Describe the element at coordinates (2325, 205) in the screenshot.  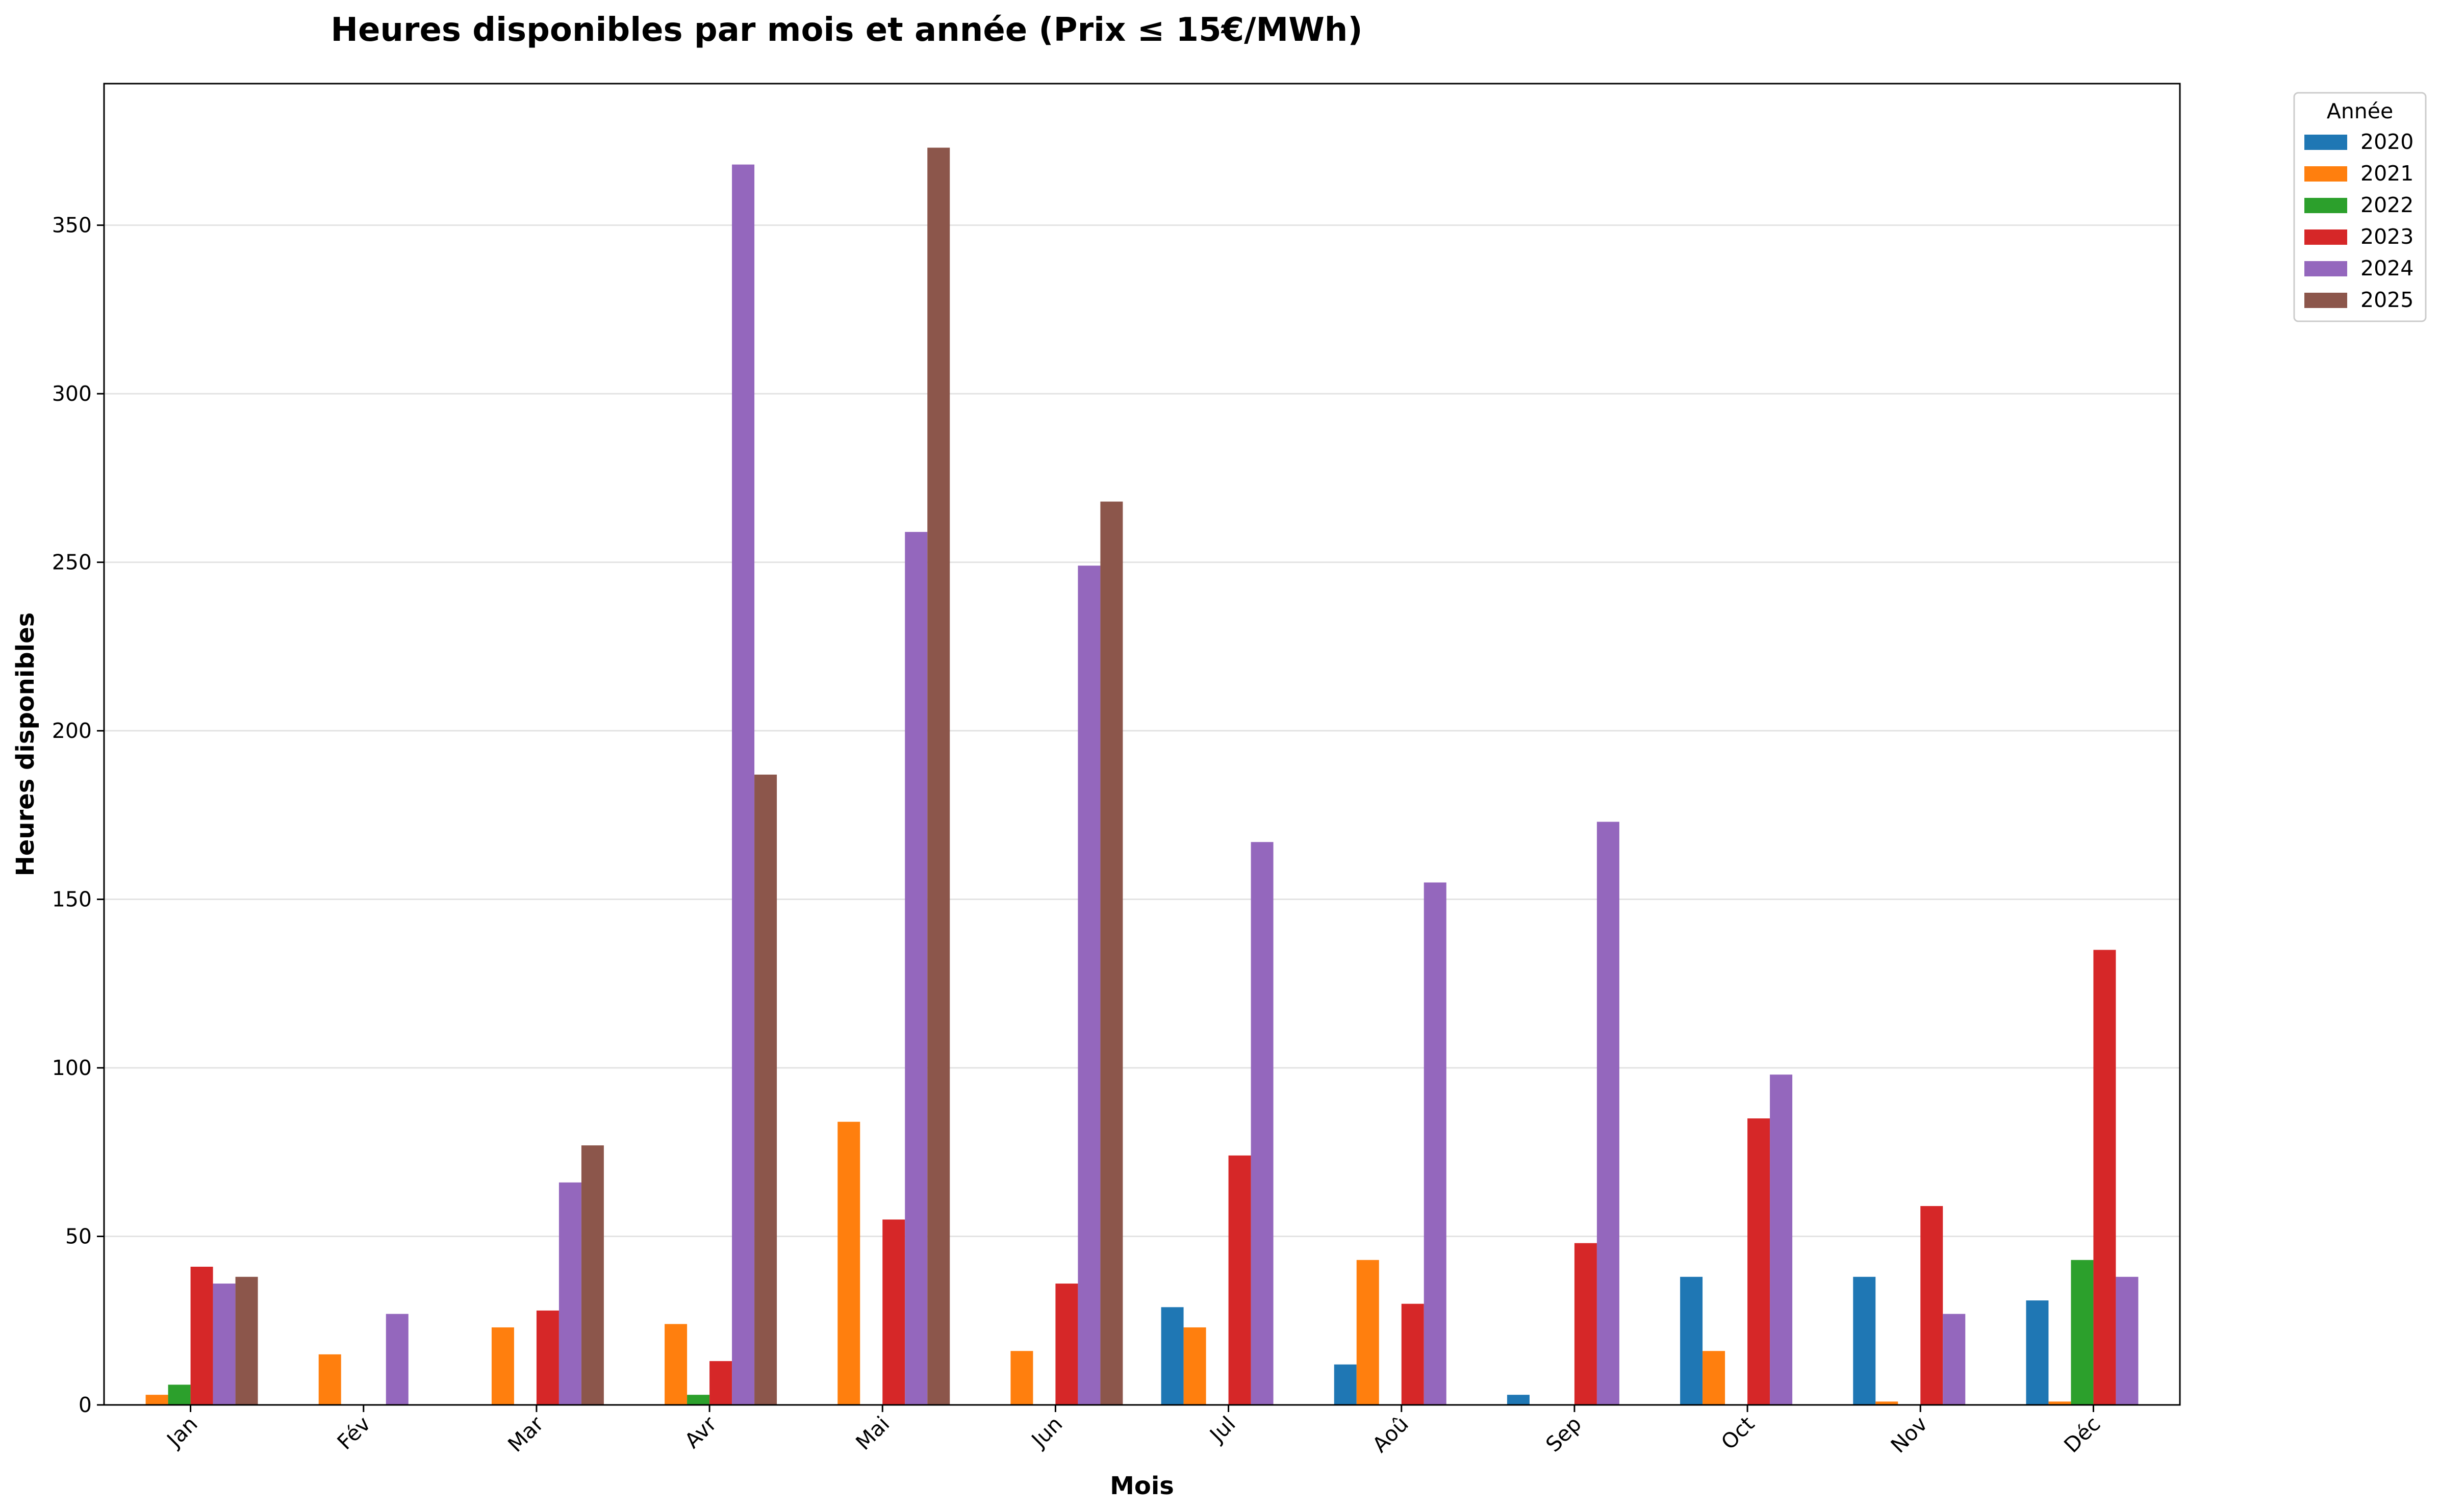
I see `legend-swatch-2022` at that location.